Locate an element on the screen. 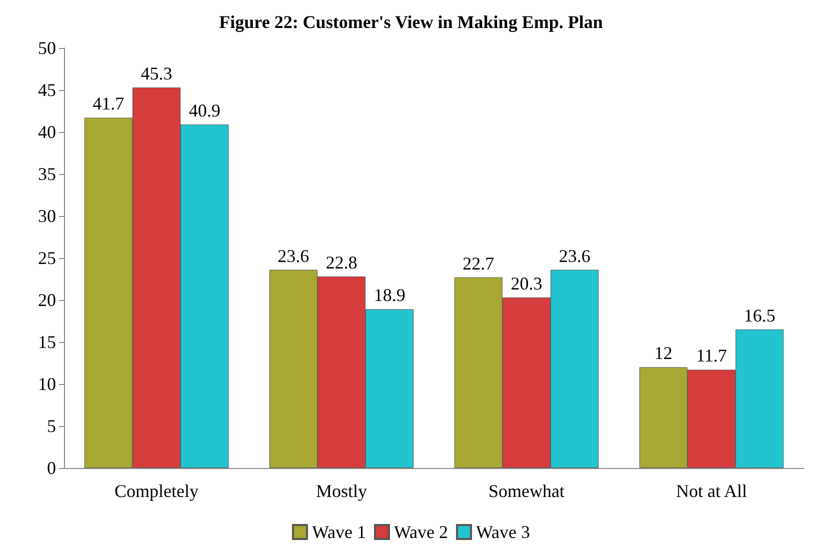 This screenshot has width=822, height=556. y-tick-label: 35 is located at coordinates (47, 174).